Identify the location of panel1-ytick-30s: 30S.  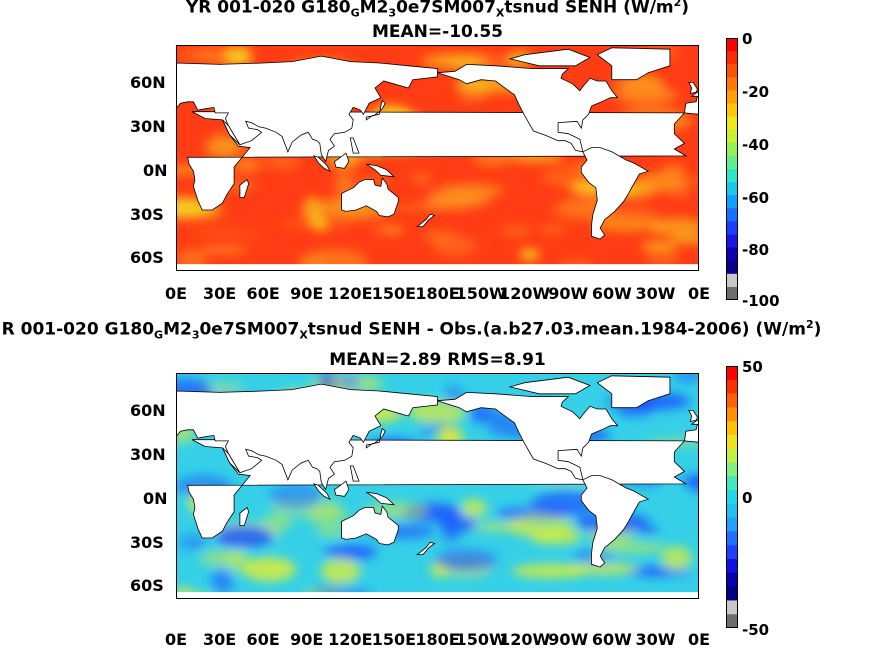
(147, 214).